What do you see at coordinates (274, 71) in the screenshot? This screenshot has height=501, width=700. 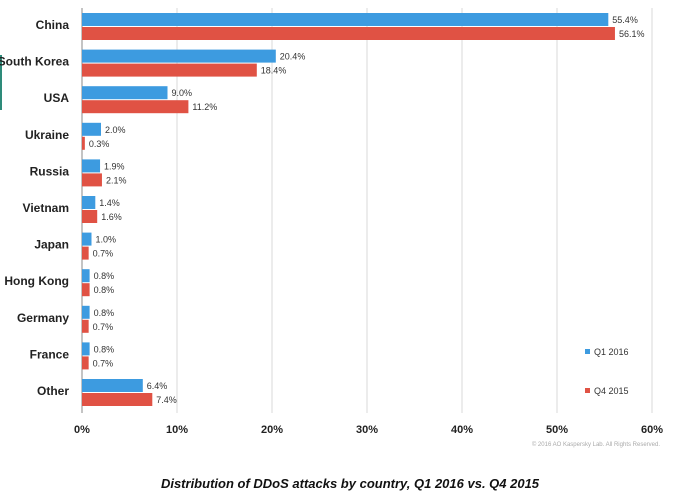 I see `data-label: 18.4%` at bounding box center [274, 71].